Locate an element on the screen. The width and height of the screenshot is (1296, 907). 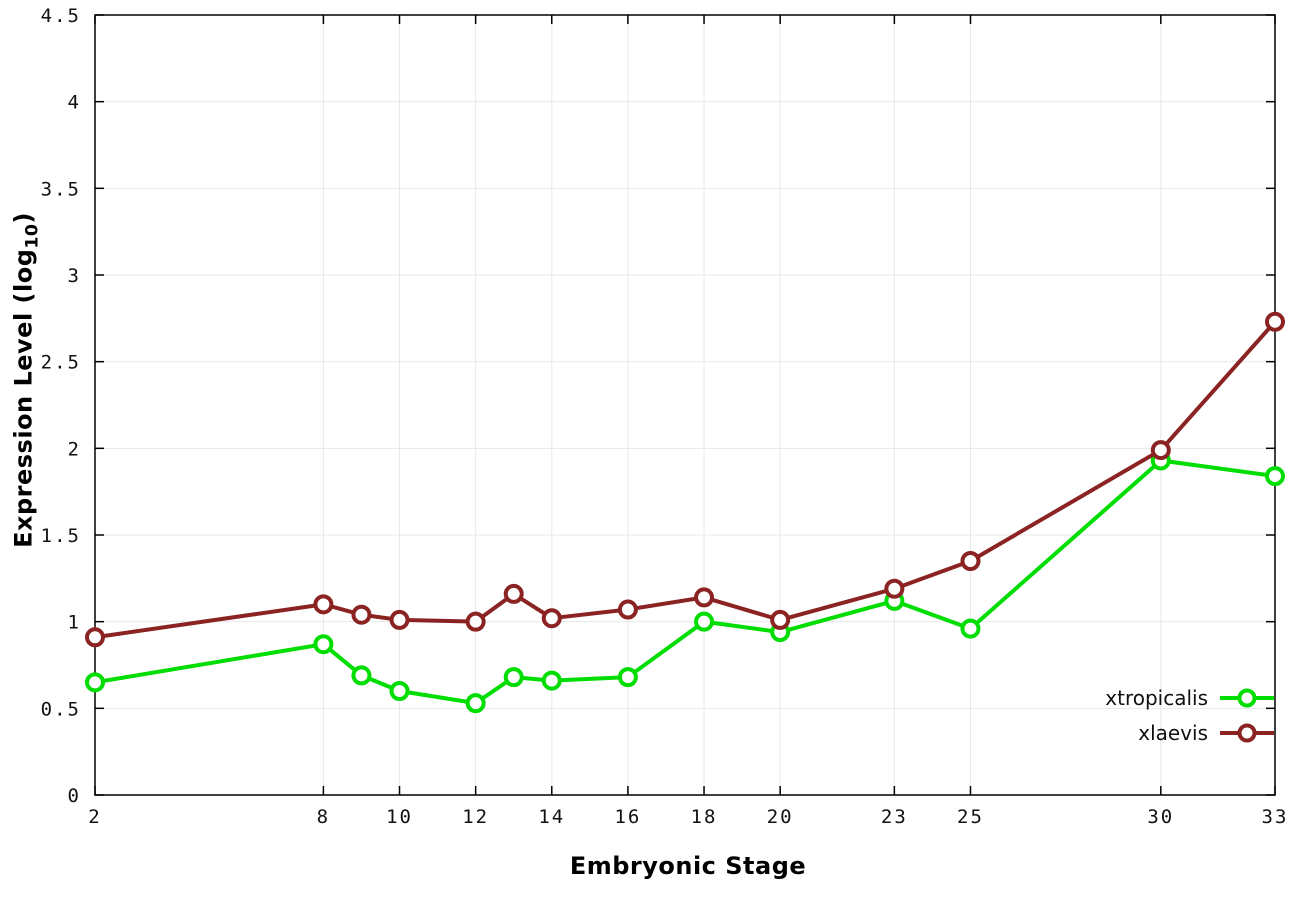
svg-text: 33 is located at coordinates (1275, 817).